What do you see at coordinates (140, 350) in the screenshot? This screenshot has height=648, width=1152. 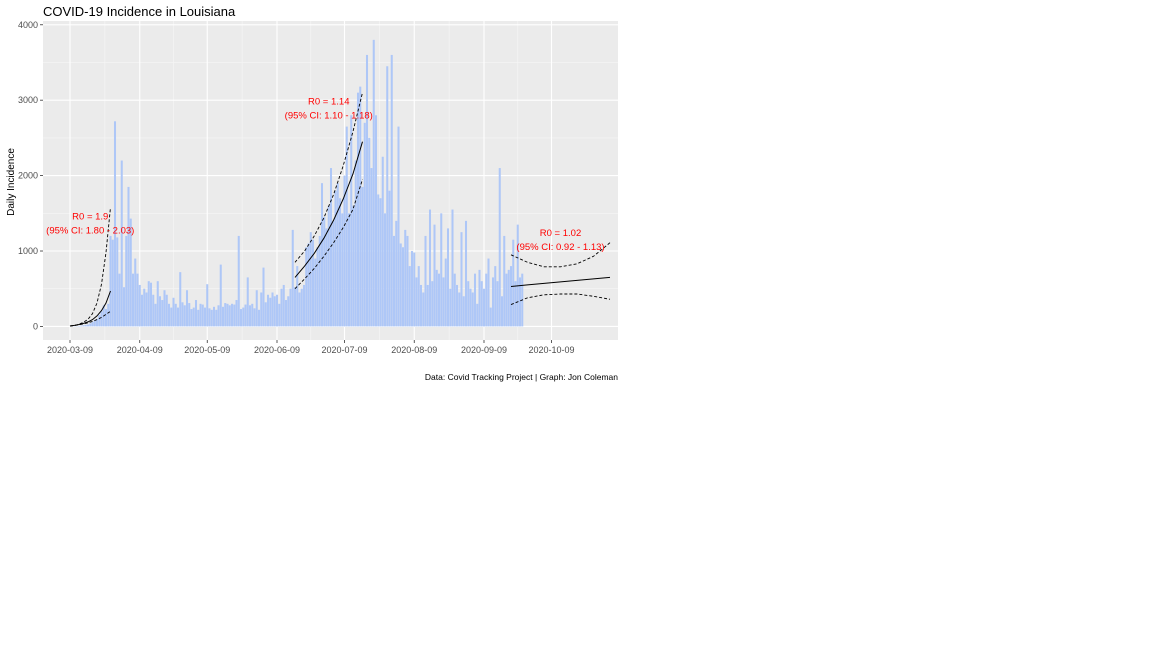 I see `x-tick-label: 2020-04-09` at bounding box center [140, 350].